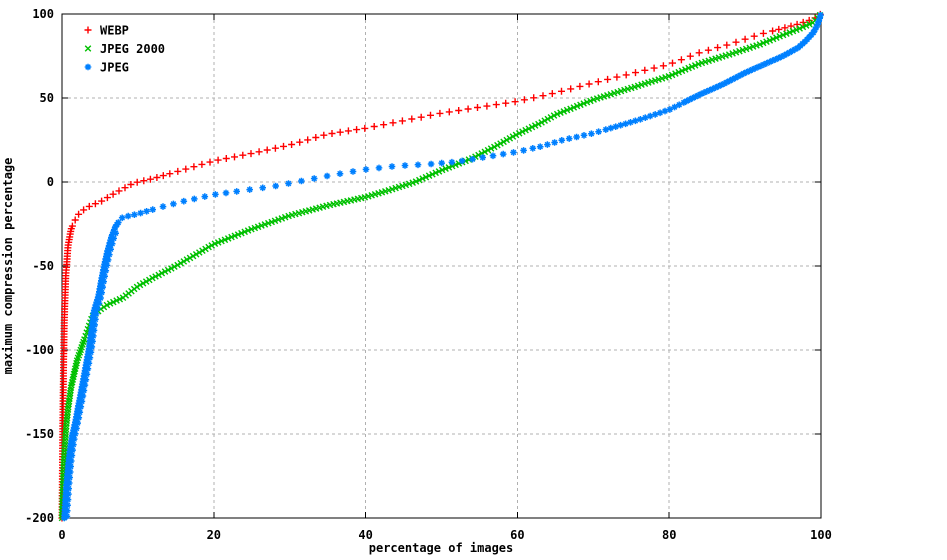 The image size is (947, 560). What do you see at coordinates (365, 535) in the screenshot?
I see `x-tick-label: 40` at bounding box center [365, 535].